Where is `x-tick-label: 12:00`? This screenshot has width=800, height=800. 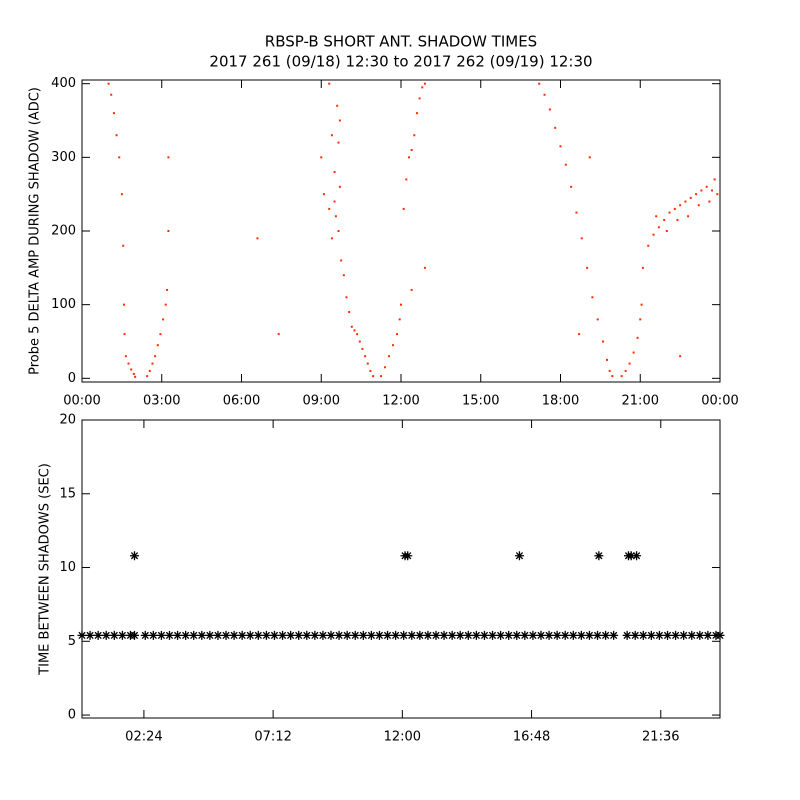 x-tick-label: 12:00 is located at coordinates (400, 401).